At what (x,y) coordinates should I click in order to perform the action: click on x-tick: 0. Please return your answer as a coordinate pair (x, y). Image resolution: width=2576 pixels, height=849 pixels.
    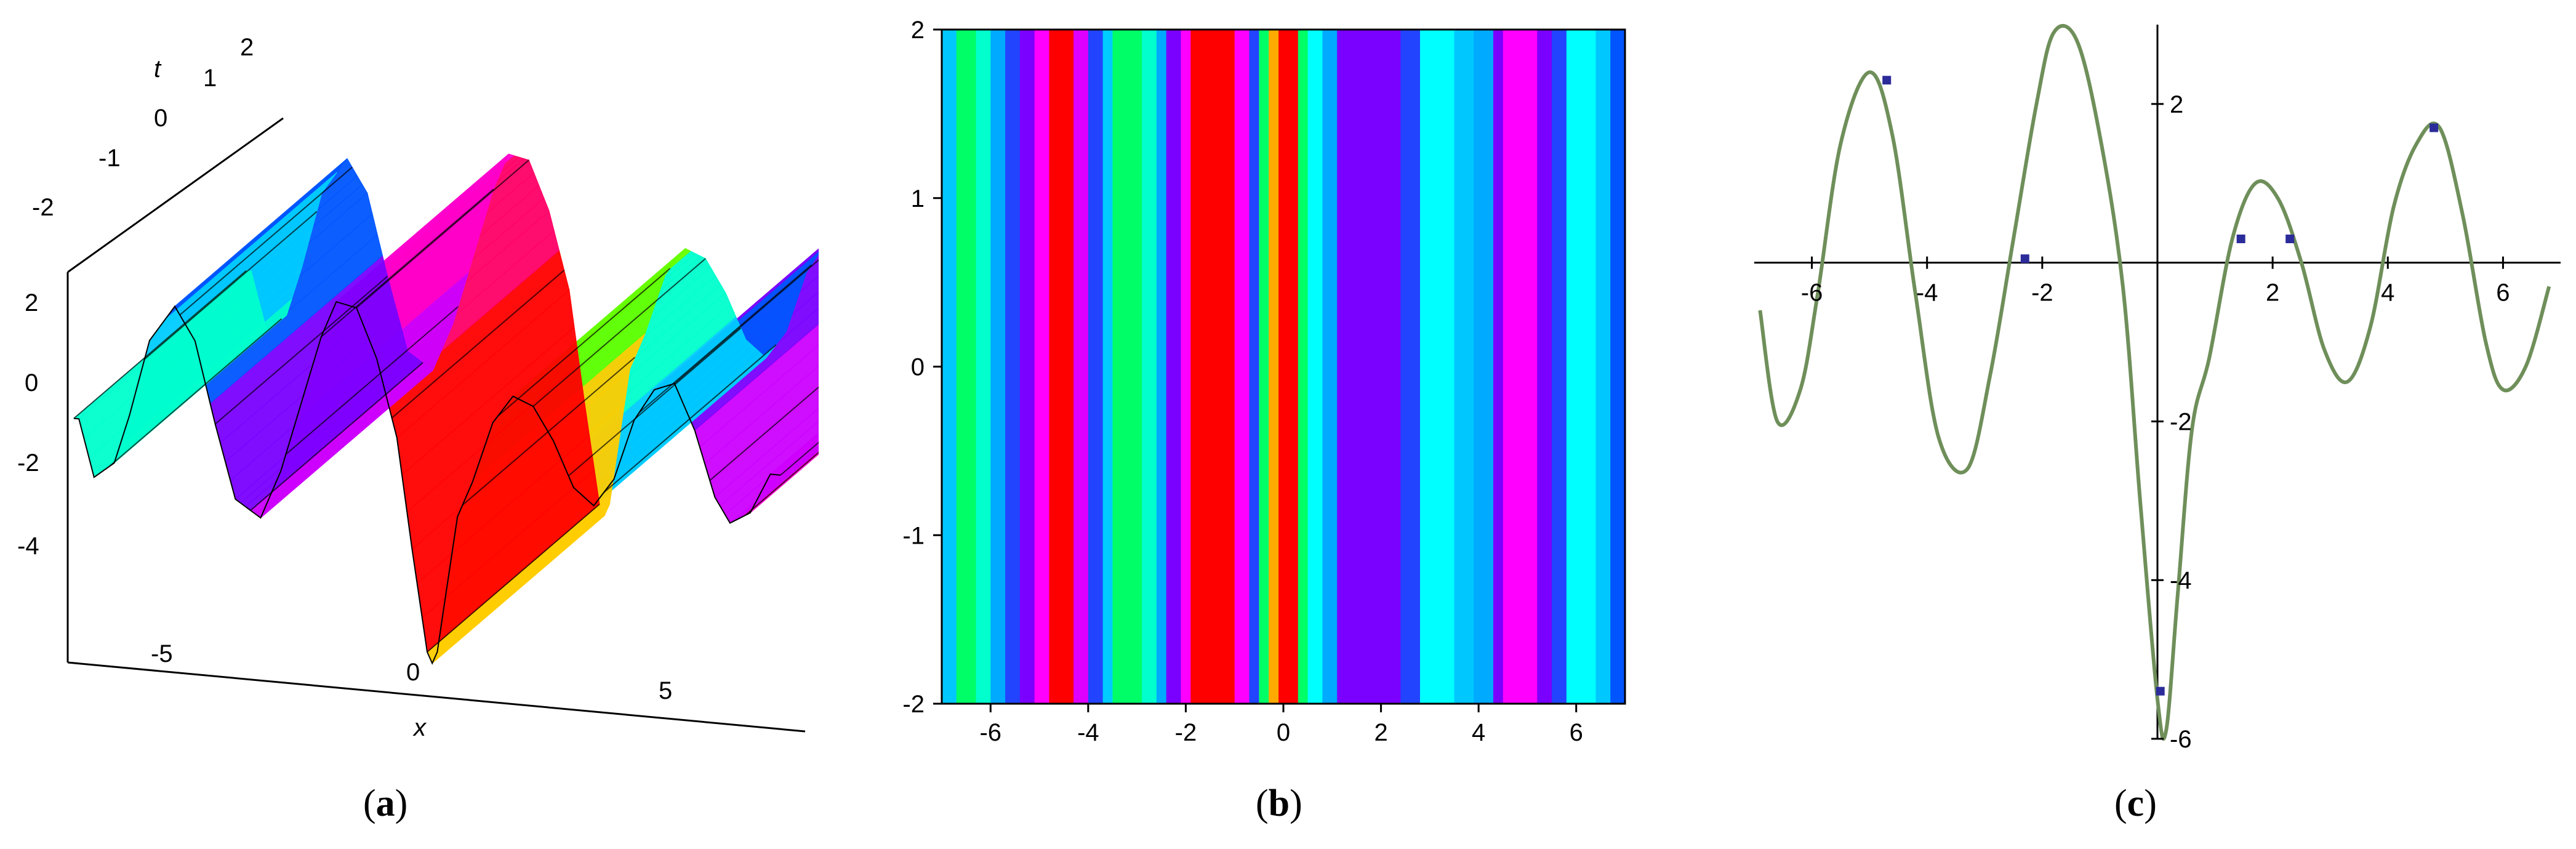
    Looking at the image, I should click on (413, 672).